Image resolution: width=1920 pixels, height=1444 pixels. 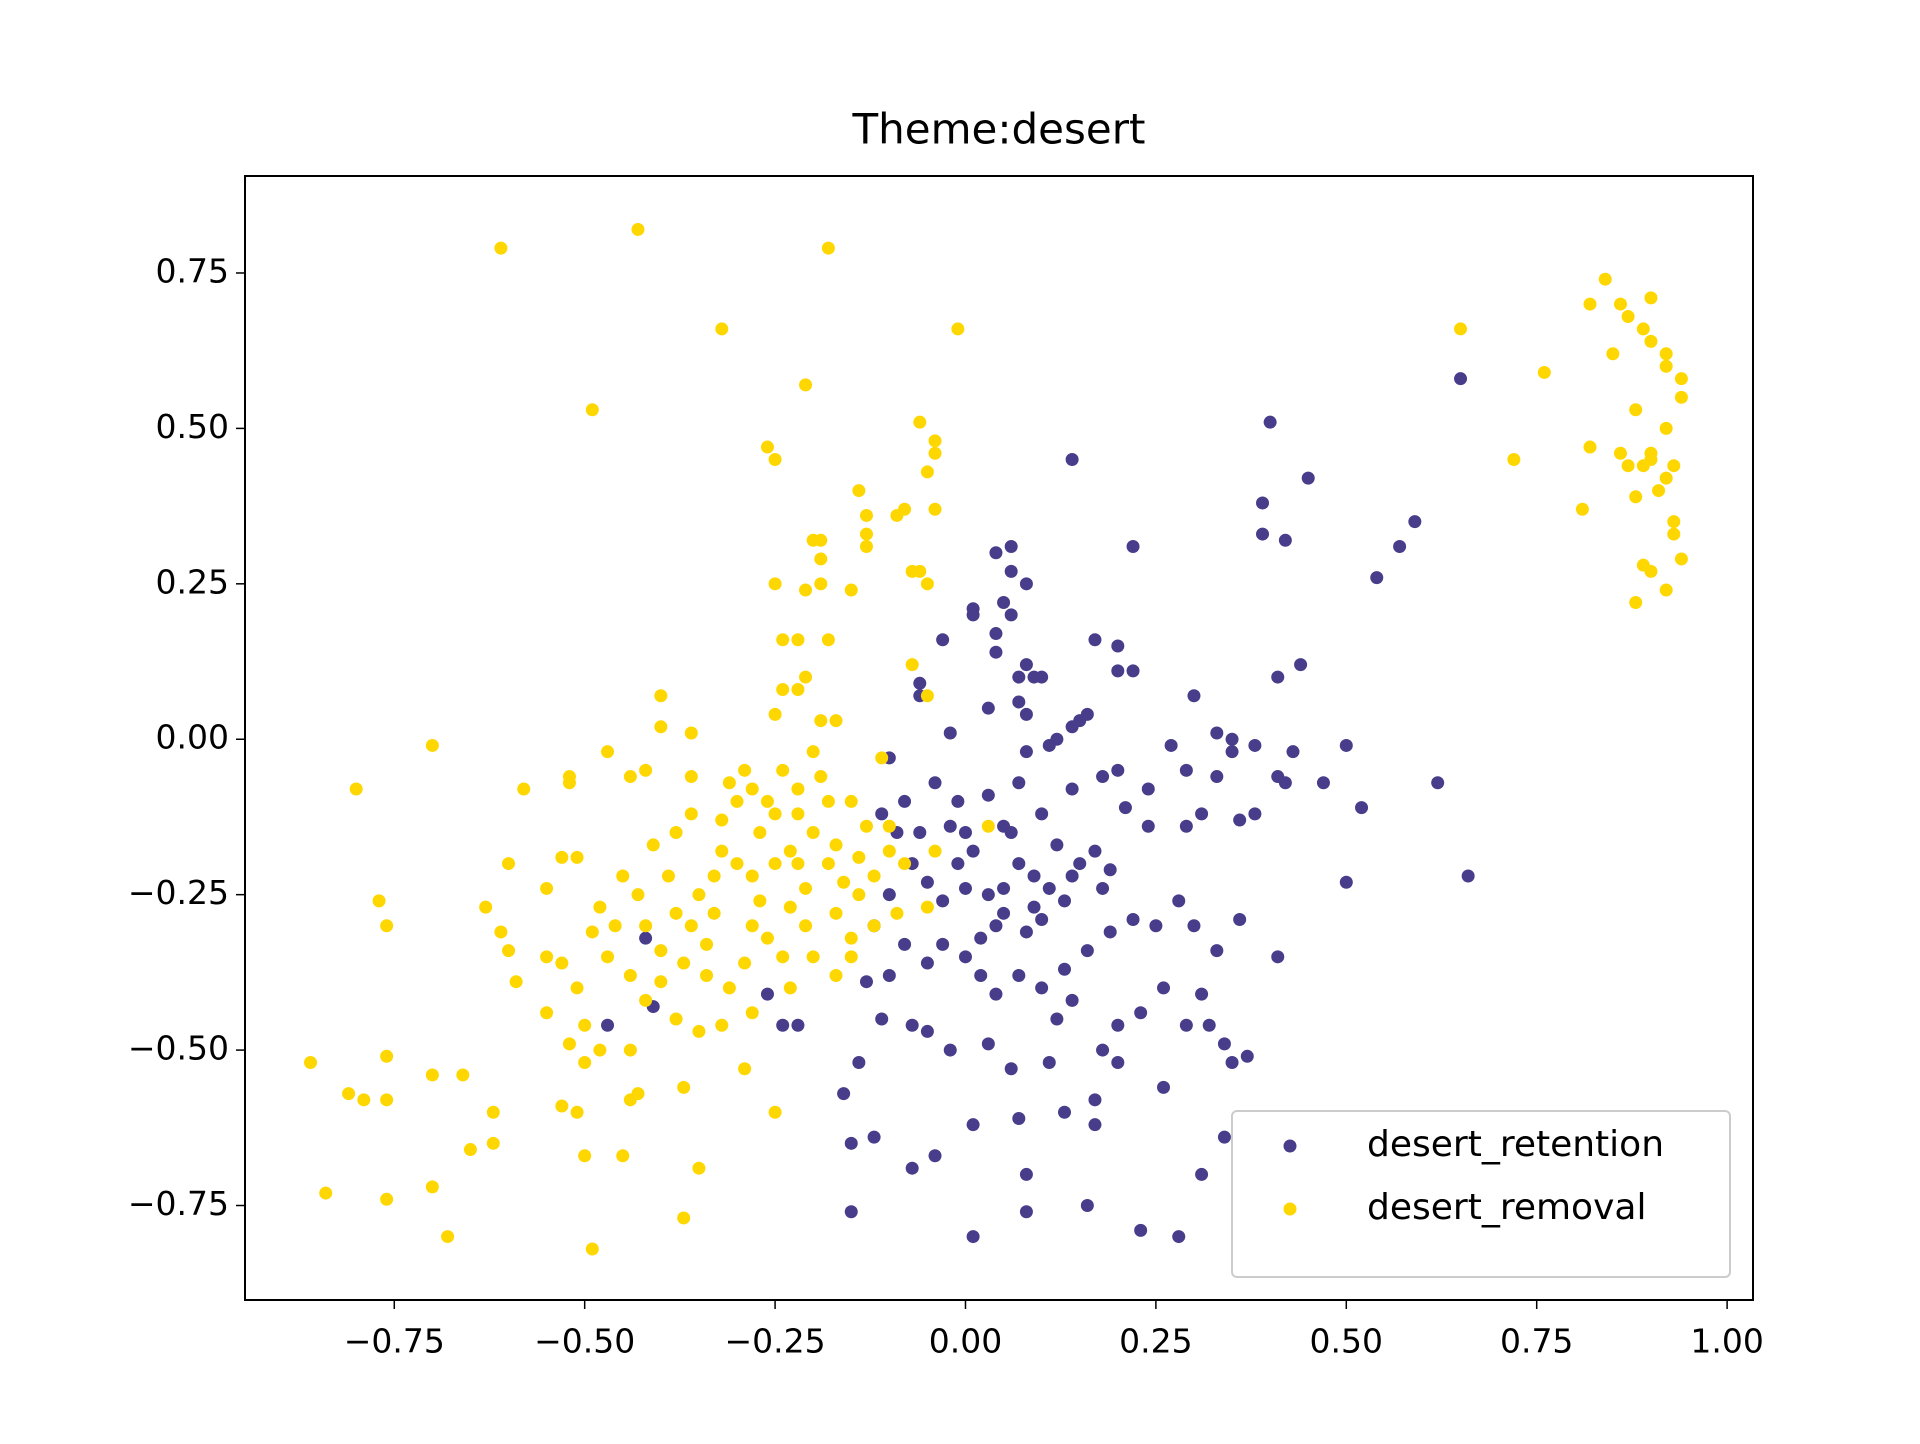 What do you see at coordinates (178, 1048) in the screenshot?
I see `y-tick-label: −0.50` at bounding box center [178, 1048].